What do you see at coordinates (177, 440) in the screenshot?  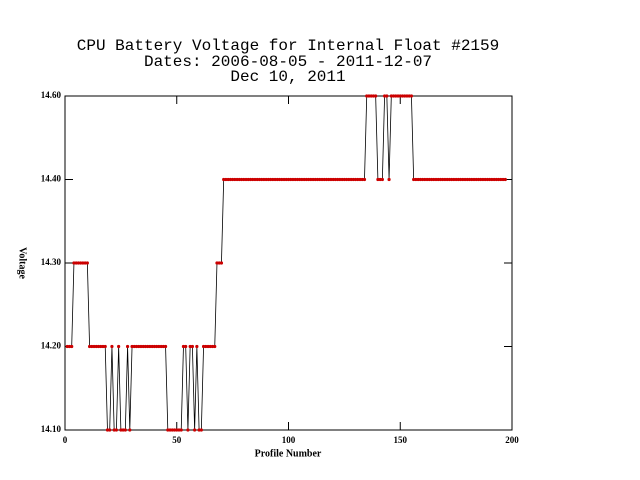 I see `x-tick-label: 50` at bounding box center [177, 440].